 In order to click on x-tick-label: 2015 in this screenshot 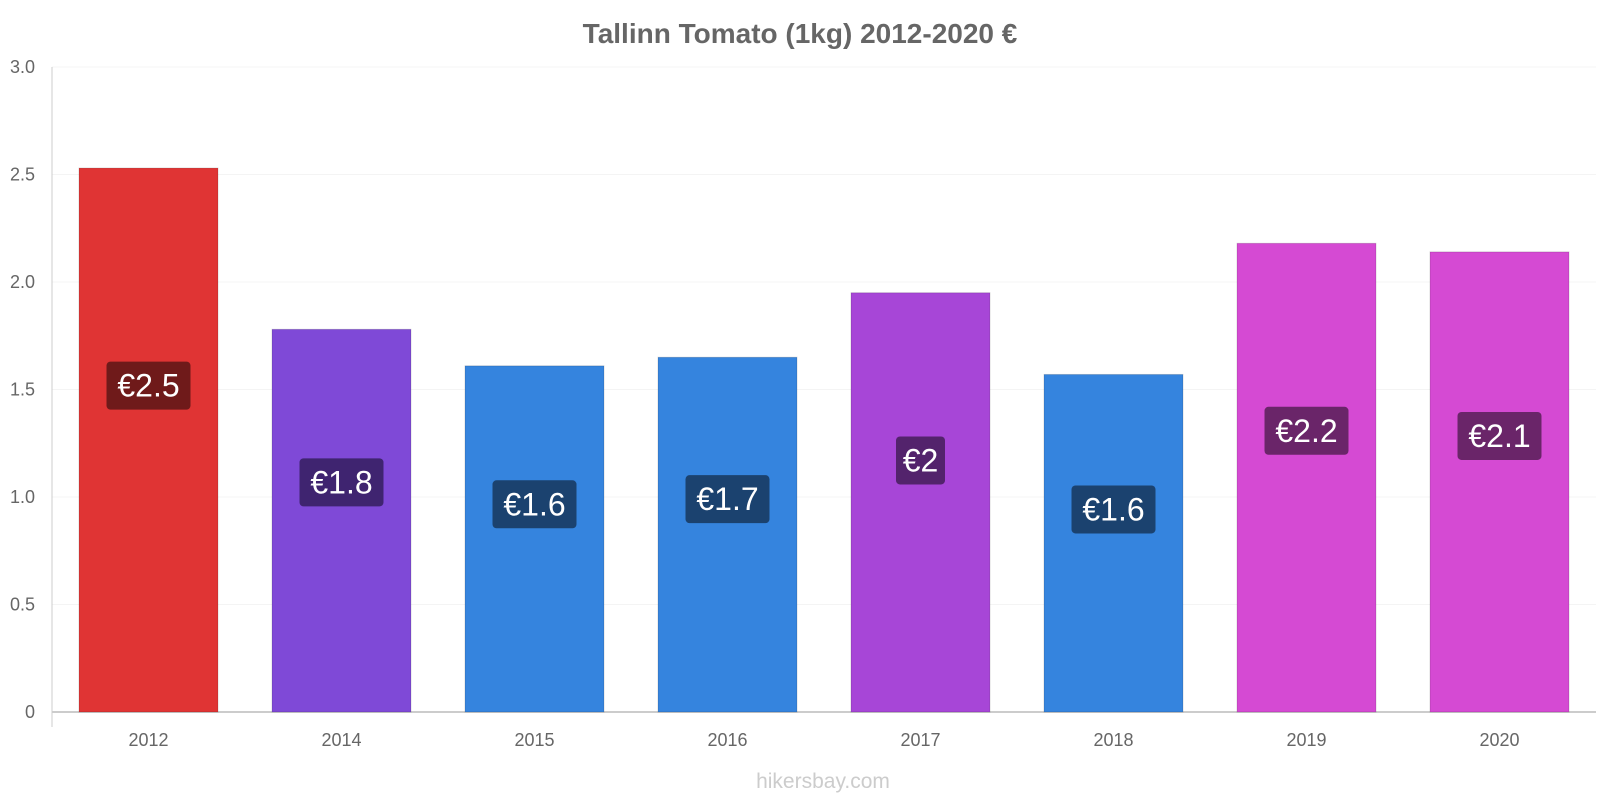, I will do `click(534, 740)`.